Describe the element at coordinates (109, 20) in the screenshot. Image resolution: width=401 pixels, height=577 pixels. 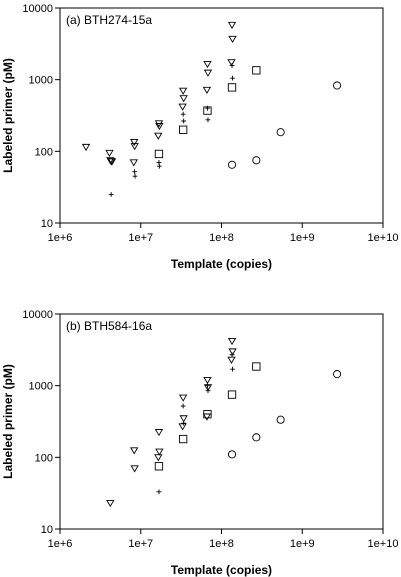
I see `chart-title-a: (a) BTH274-15a` at that location.